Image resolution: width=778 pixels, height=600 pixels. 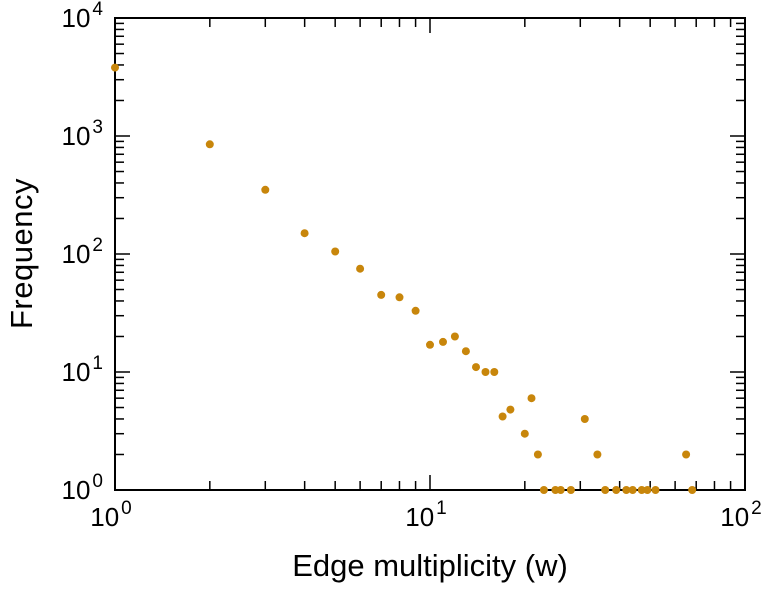 What do you see at coordinates (426, 515) in the screenshot?
I see `x-tick-label: 10 1` at bounding box center [426, 515].